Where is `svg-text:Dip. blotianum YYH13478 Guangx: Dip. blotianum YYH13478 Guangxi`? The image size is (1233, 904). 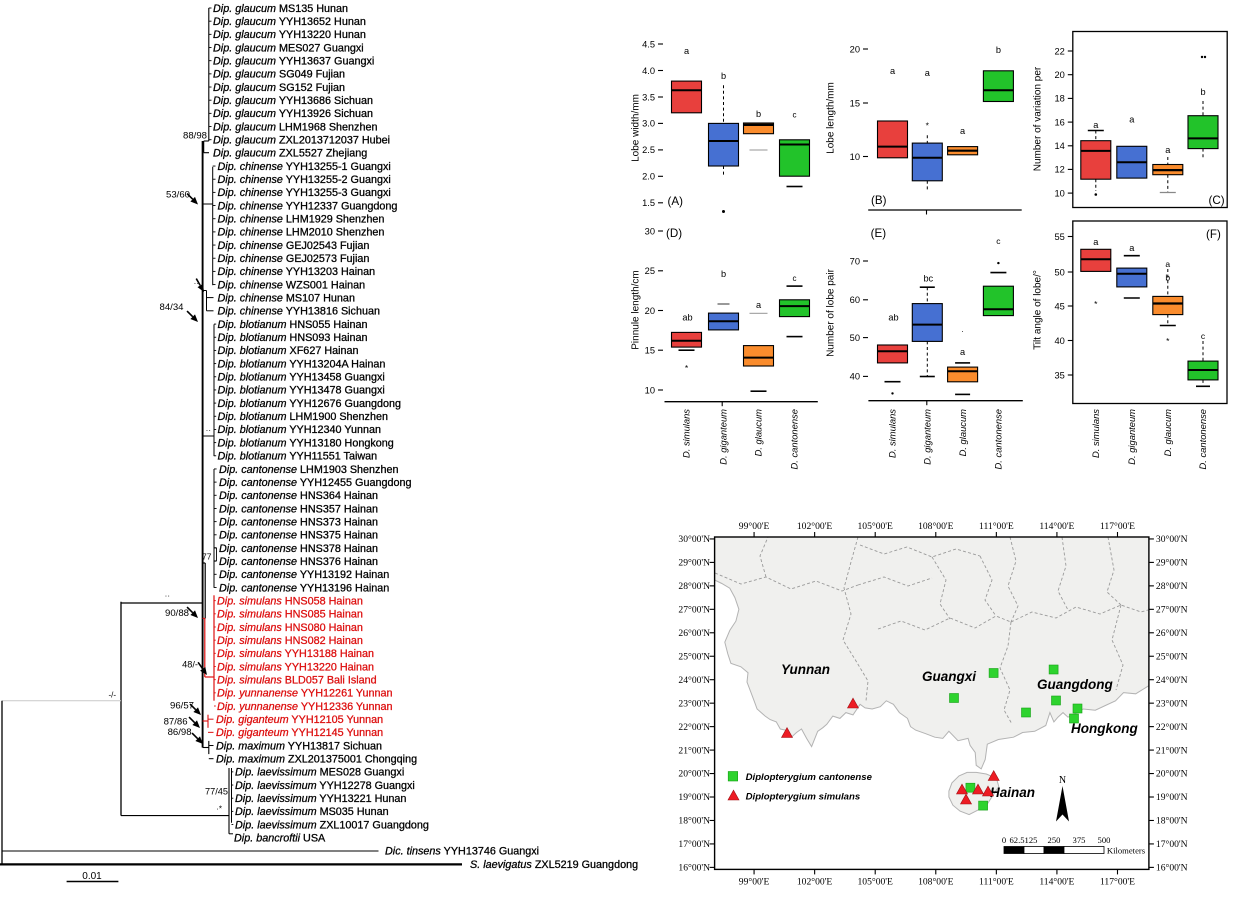
svg-text:Dip. blotianum YYH13478 Guangx: Dip. blotianum YYH13478 Guangxi is located at coordinates (301, 391).